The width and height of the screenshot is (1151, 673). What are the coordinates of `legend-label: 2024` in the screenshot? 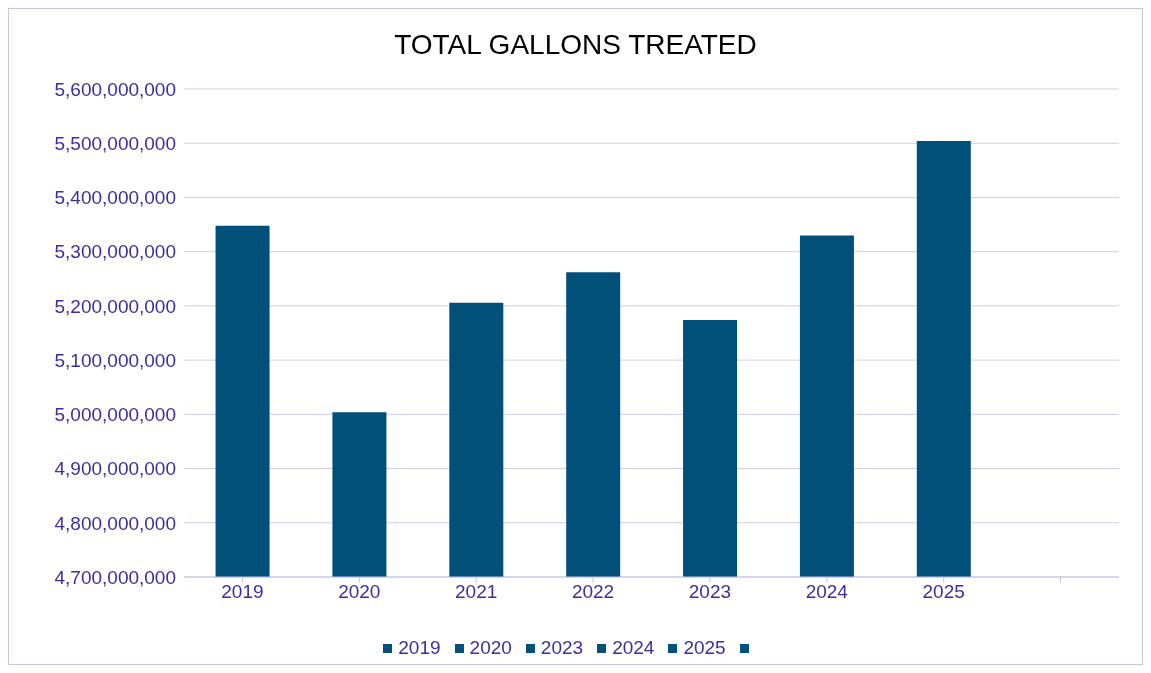 It's located at (633, 648).